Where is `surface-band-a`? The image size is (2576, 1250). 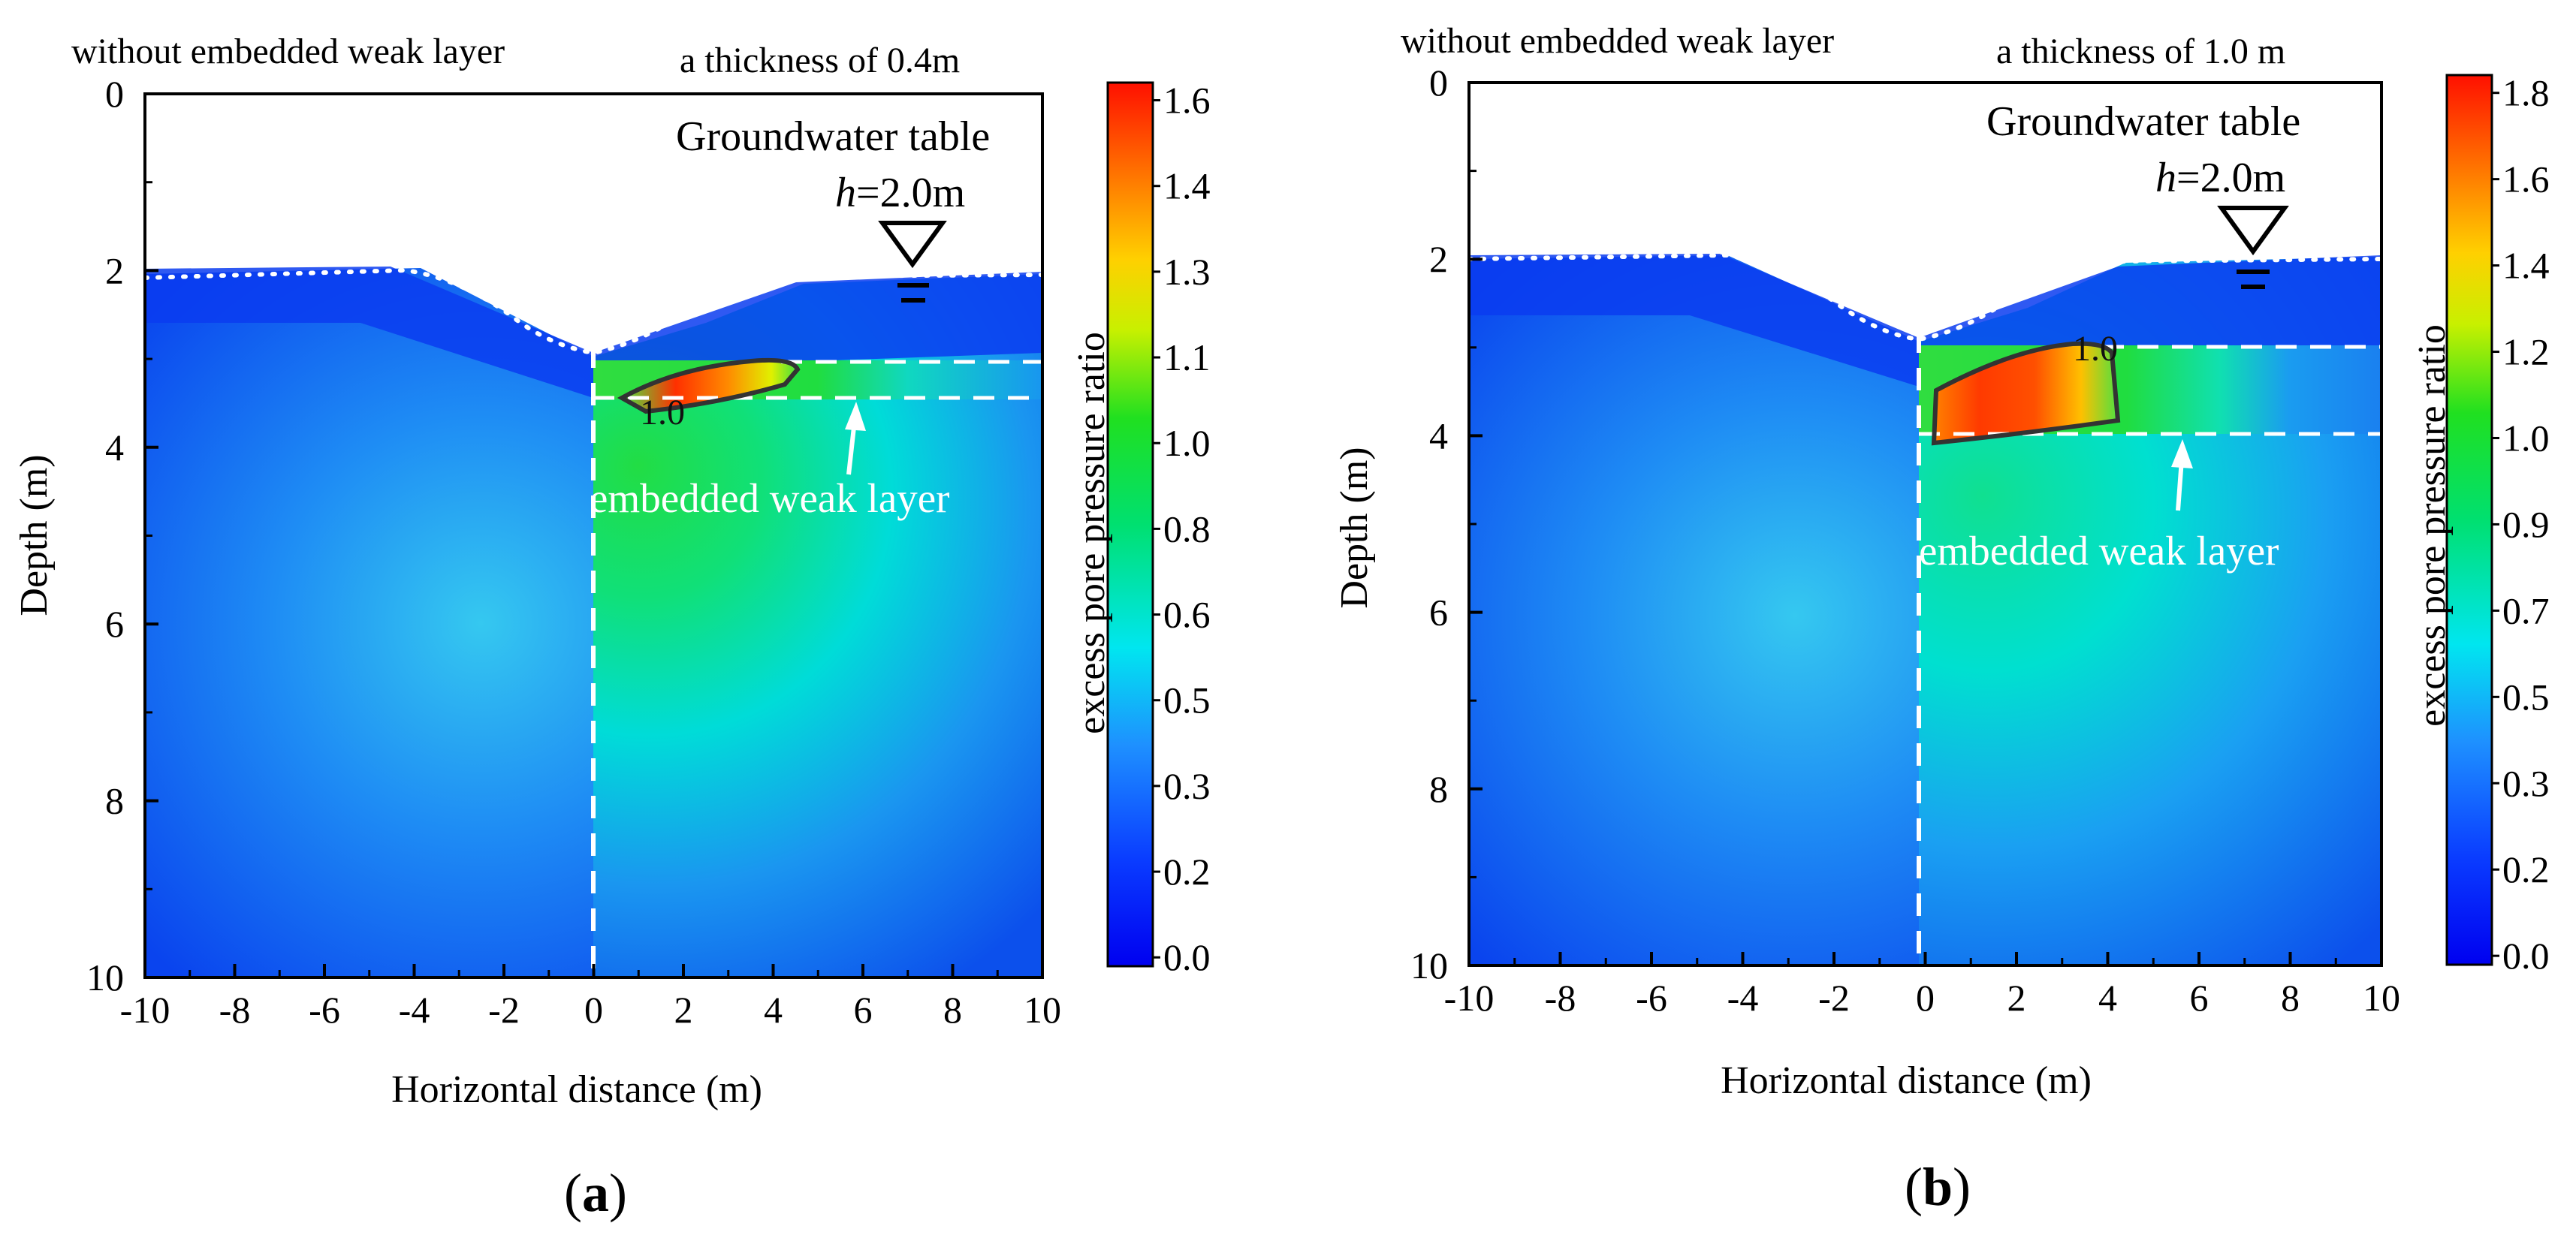
surface-band-a is located at coordinates (593, 332).